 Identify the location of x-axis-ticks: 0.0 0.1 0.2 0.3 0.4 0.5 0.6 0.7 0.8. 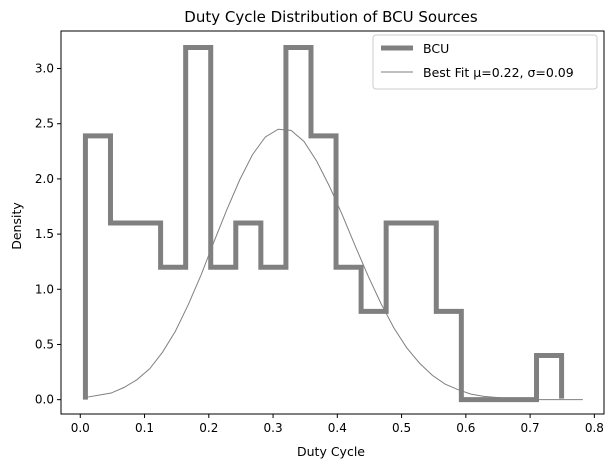
(337, 424).